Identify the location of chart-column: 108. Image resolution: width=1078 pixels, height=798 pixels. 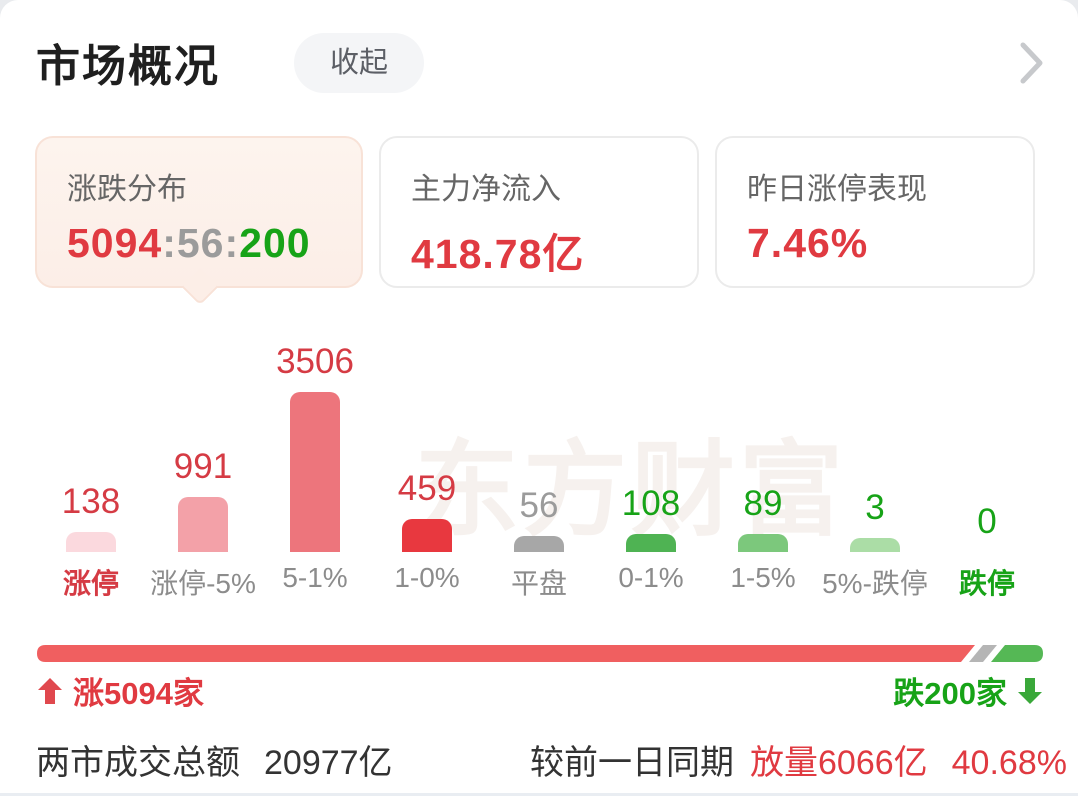
(651, 519).